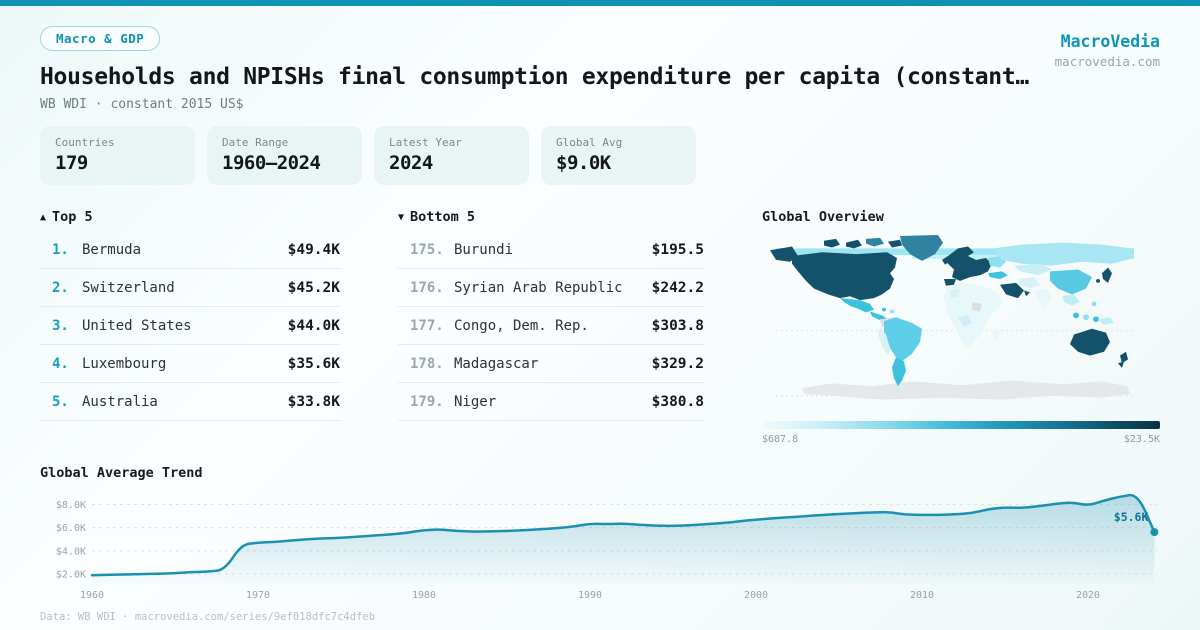 This screenshot has height=630, width=1200. Describe the element at coordinates (521, 326) in the screenshot. I see `country-name: Congo, Dem. Rep.` at that location.